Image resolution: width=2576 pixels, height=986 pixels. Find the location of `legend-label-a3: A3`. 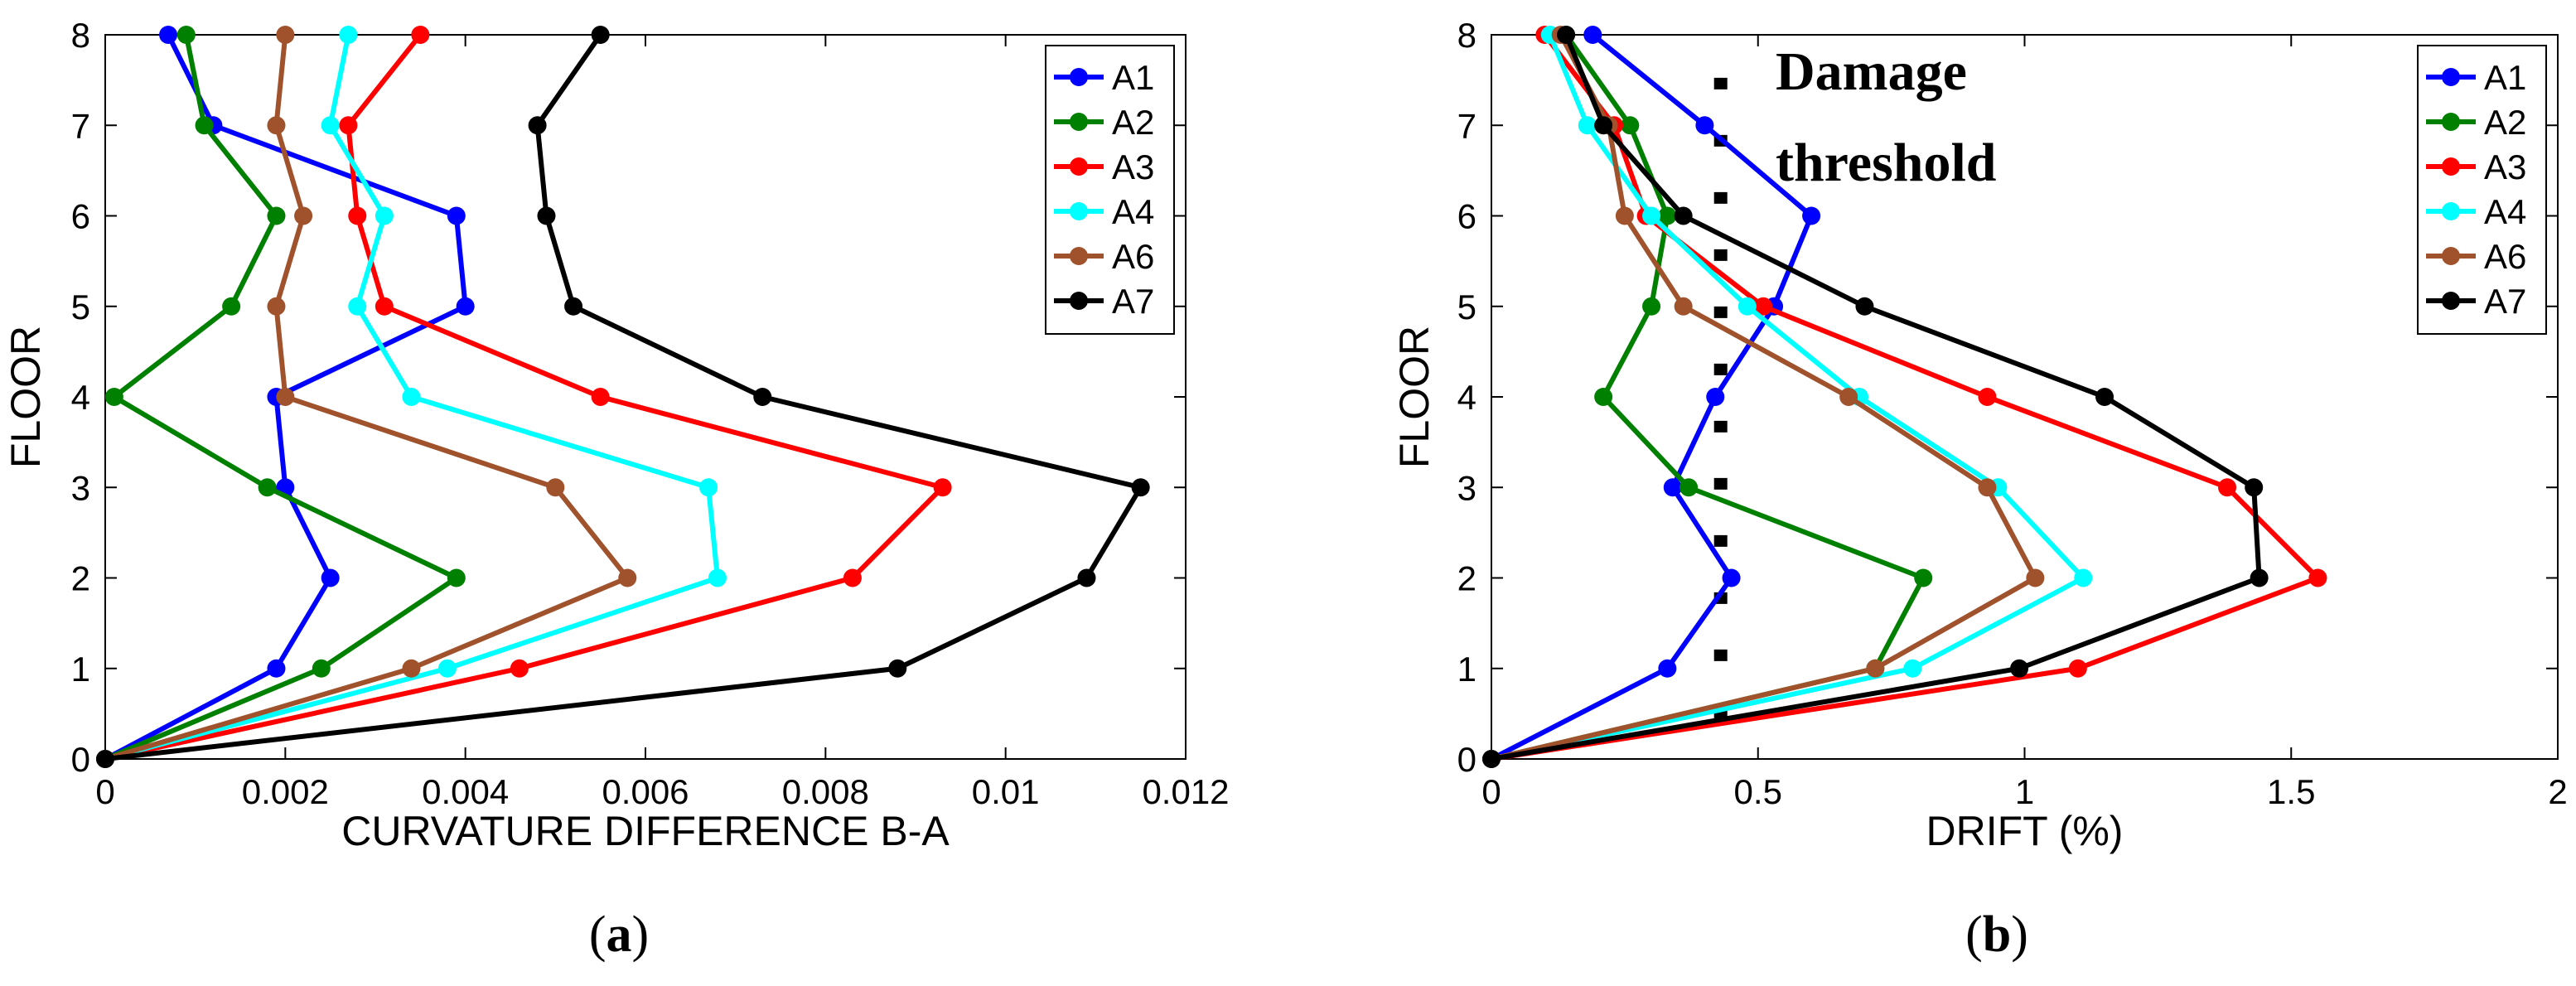

legend-label-a3: A3 is located at coordinates (2505, 166).